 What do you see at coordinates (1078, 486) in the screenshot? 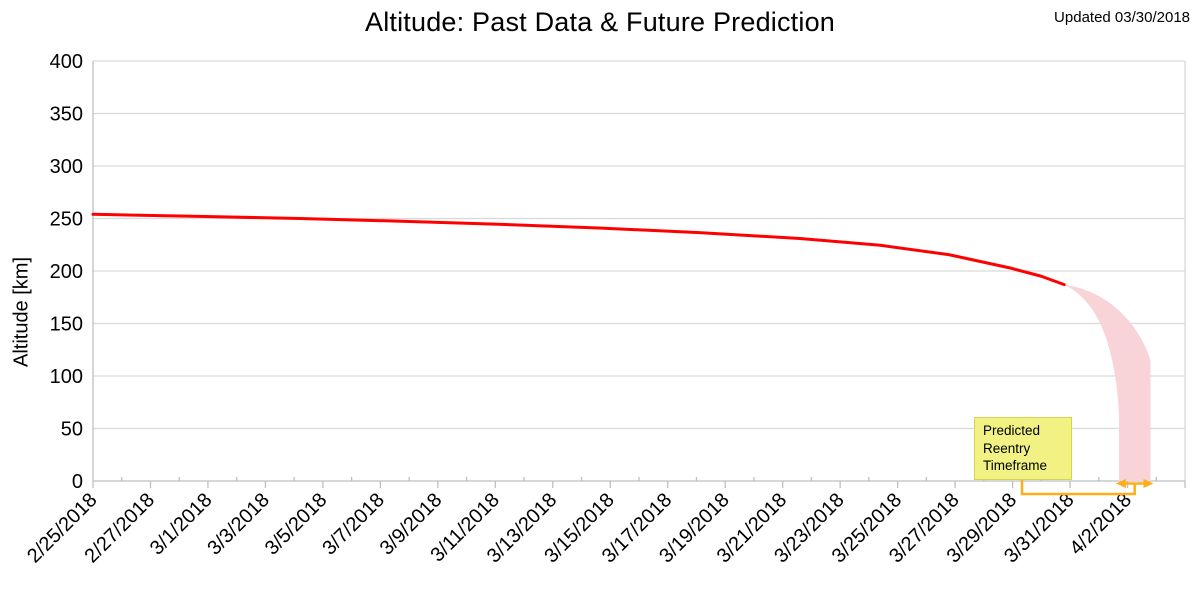
I see `annotation-connector-line` at bounding box center [1078, 486].